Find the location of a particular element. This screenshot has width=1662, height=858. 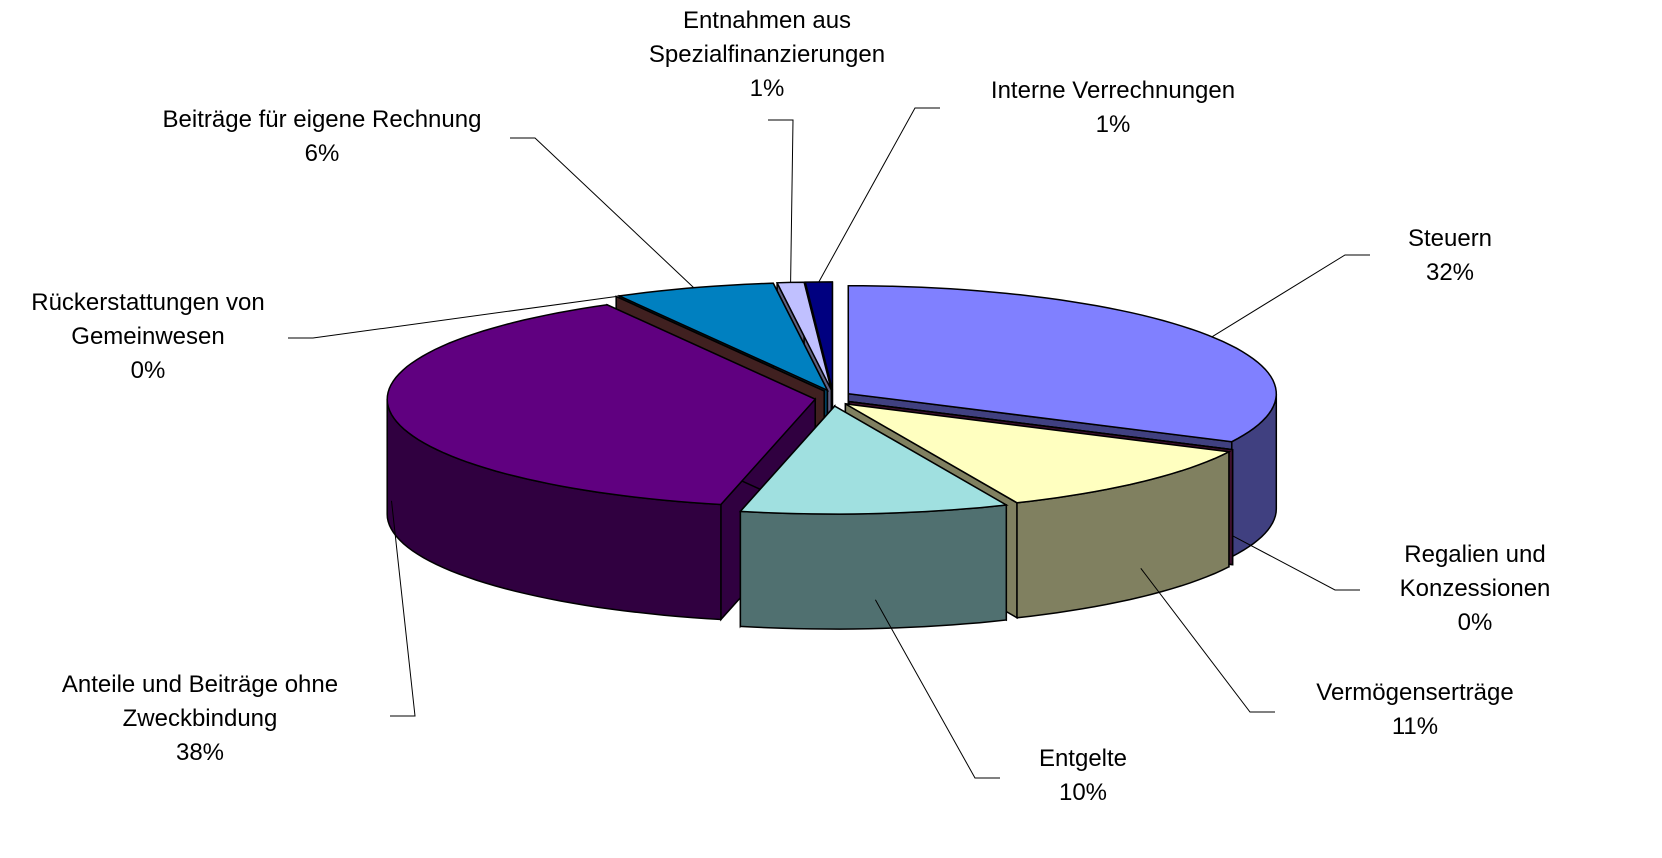

slice-label: Interne Verrechnungen 1% is located at coordinates (1113, 108).